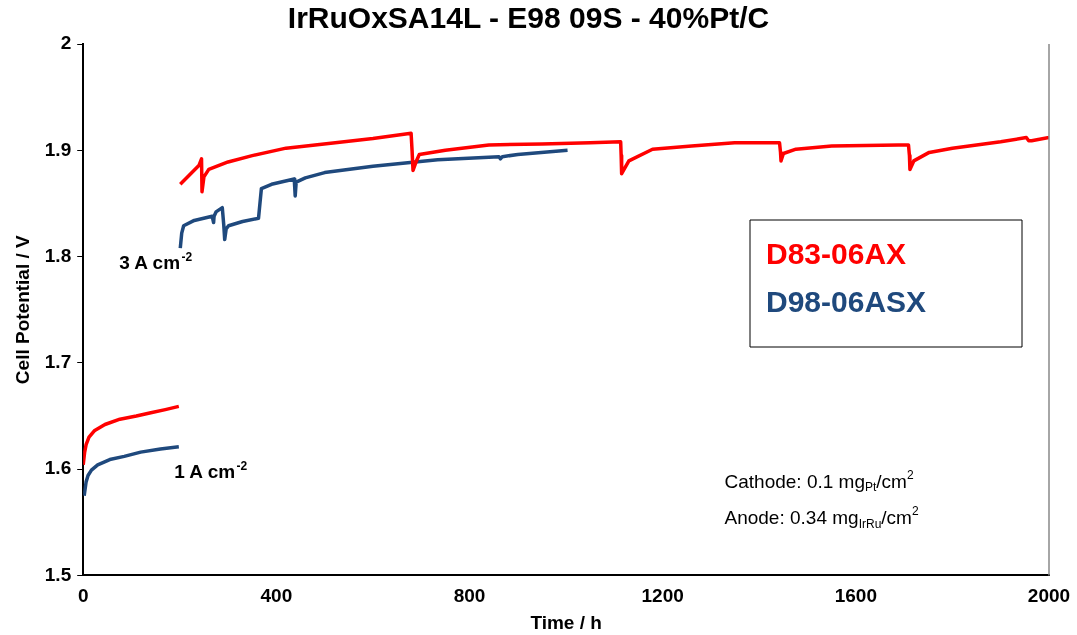  Describe the element at coordinates (58, 149) in the screenshot. I see `y-tick-label: 1.9` at that location.